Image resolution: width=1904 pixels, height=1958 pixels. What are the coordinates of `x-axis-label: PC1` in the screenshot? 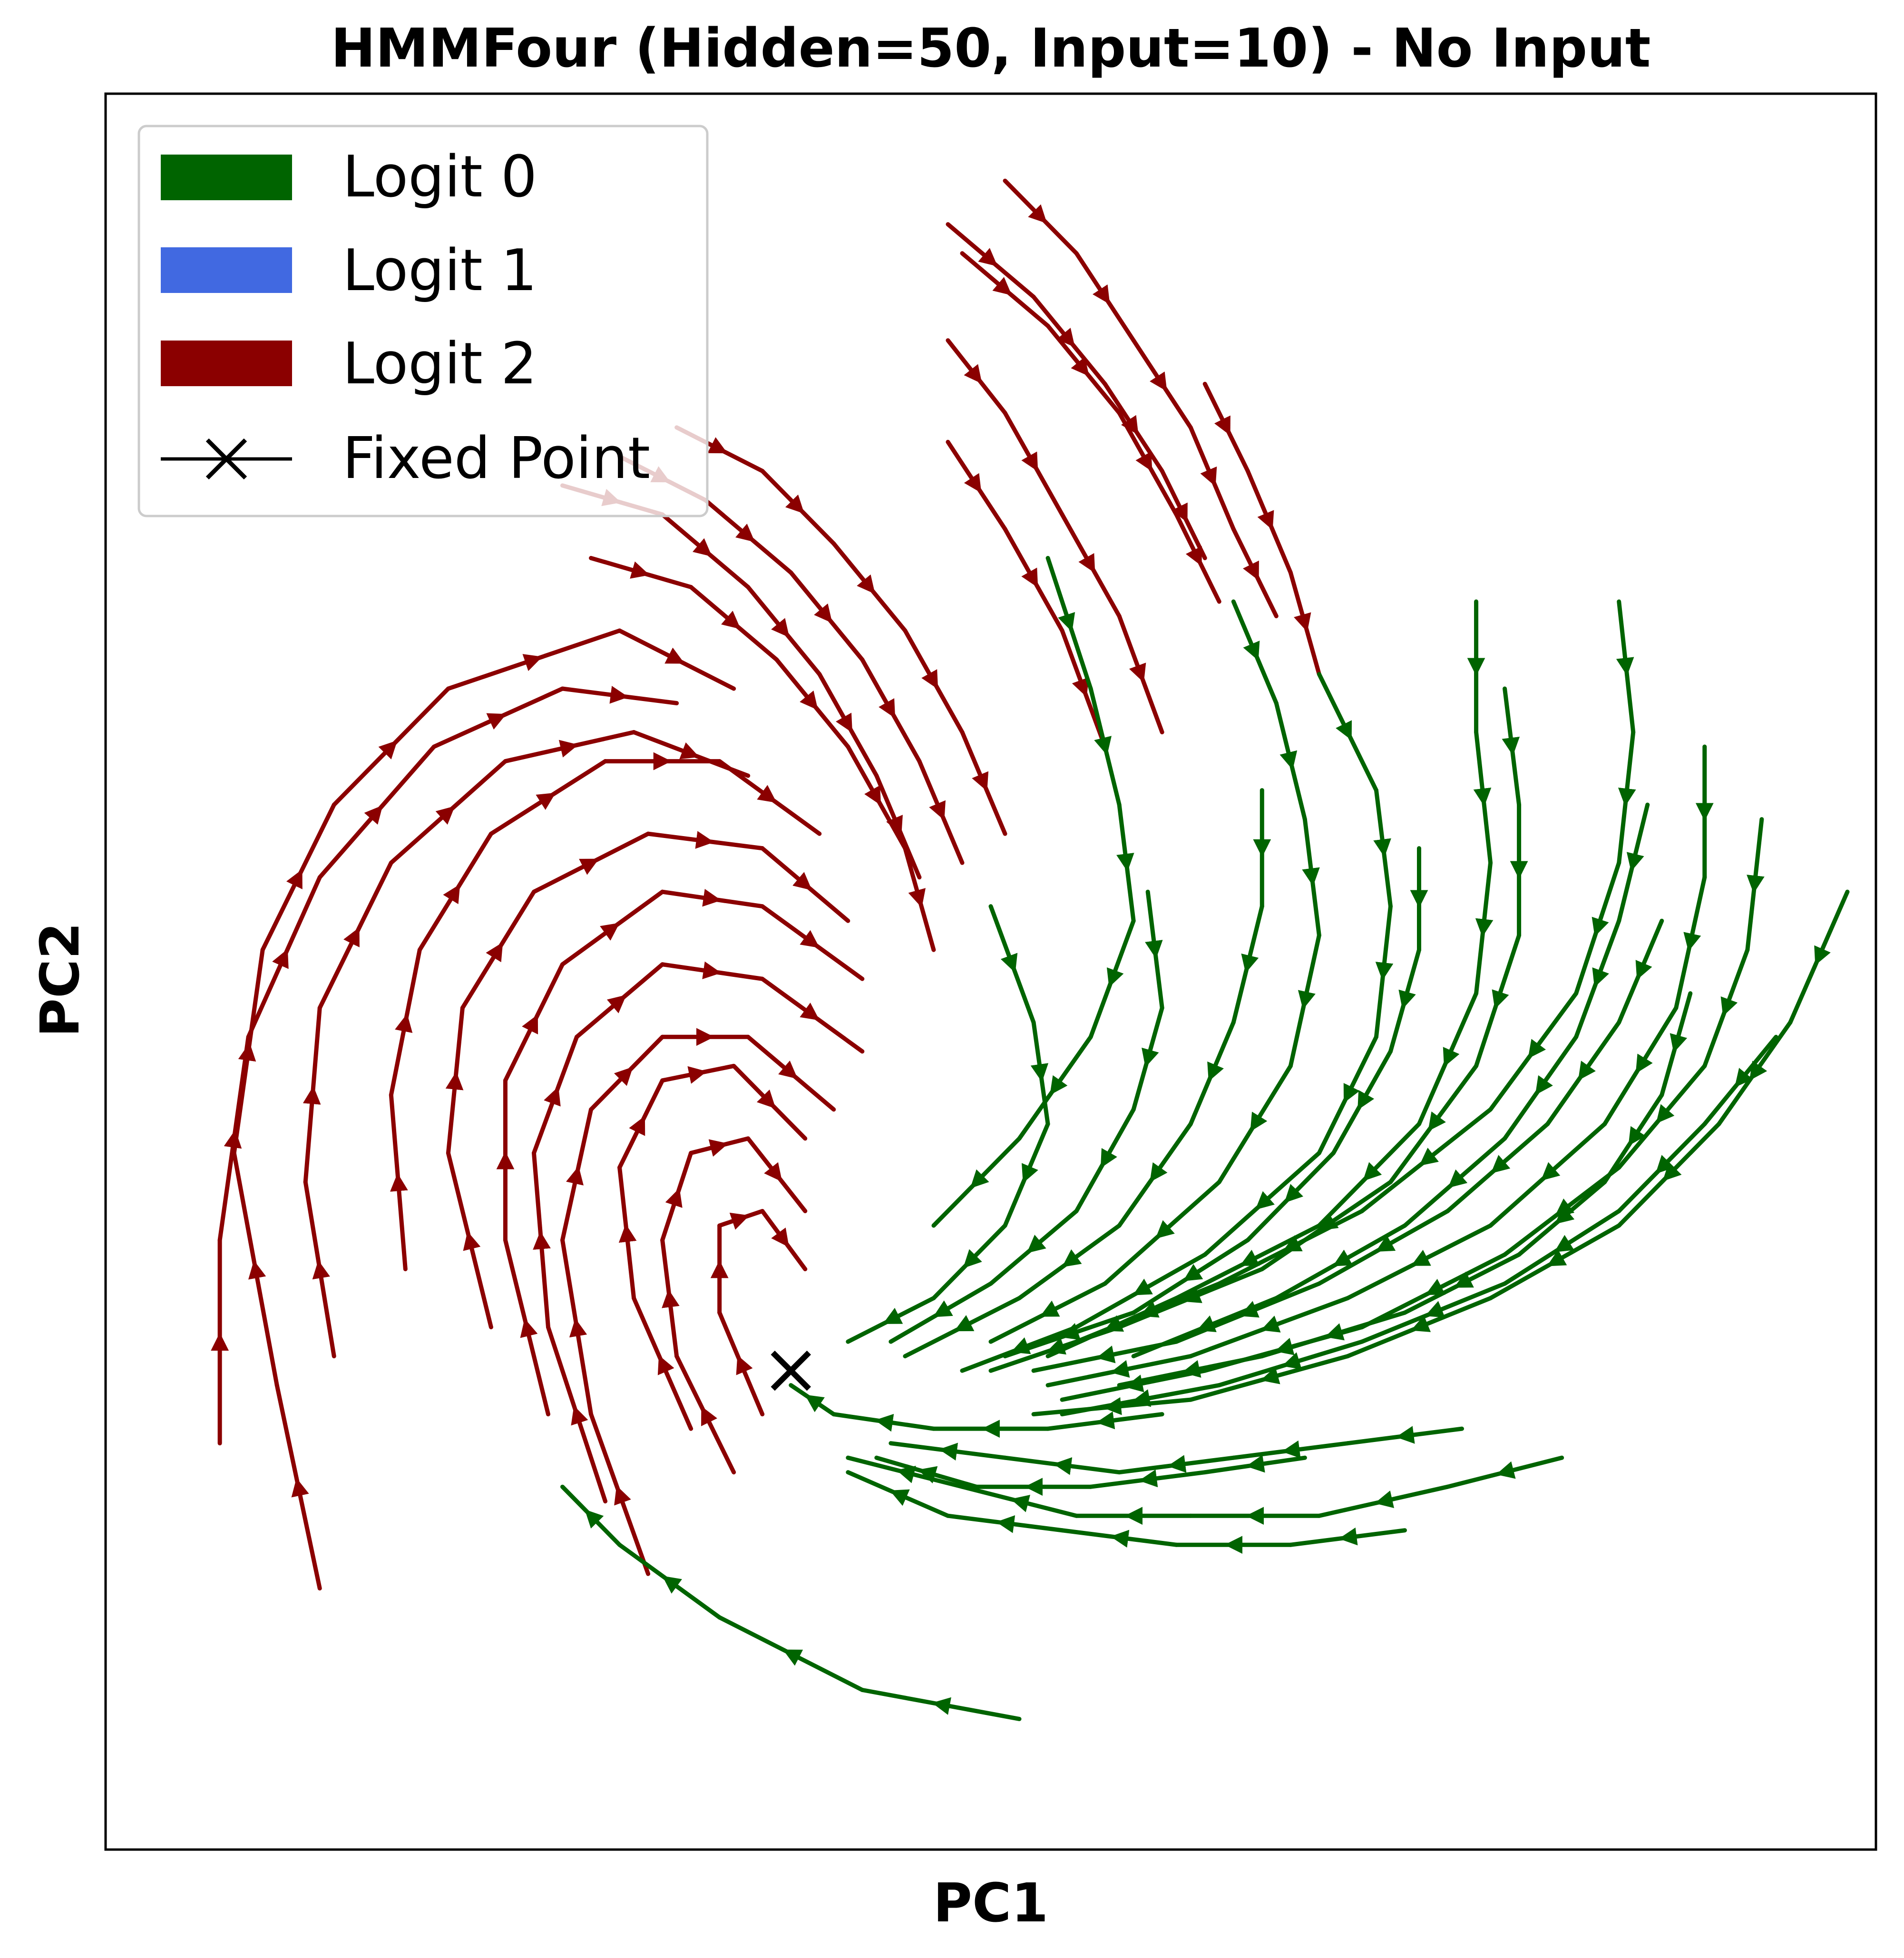 It's located at (990, 1903).